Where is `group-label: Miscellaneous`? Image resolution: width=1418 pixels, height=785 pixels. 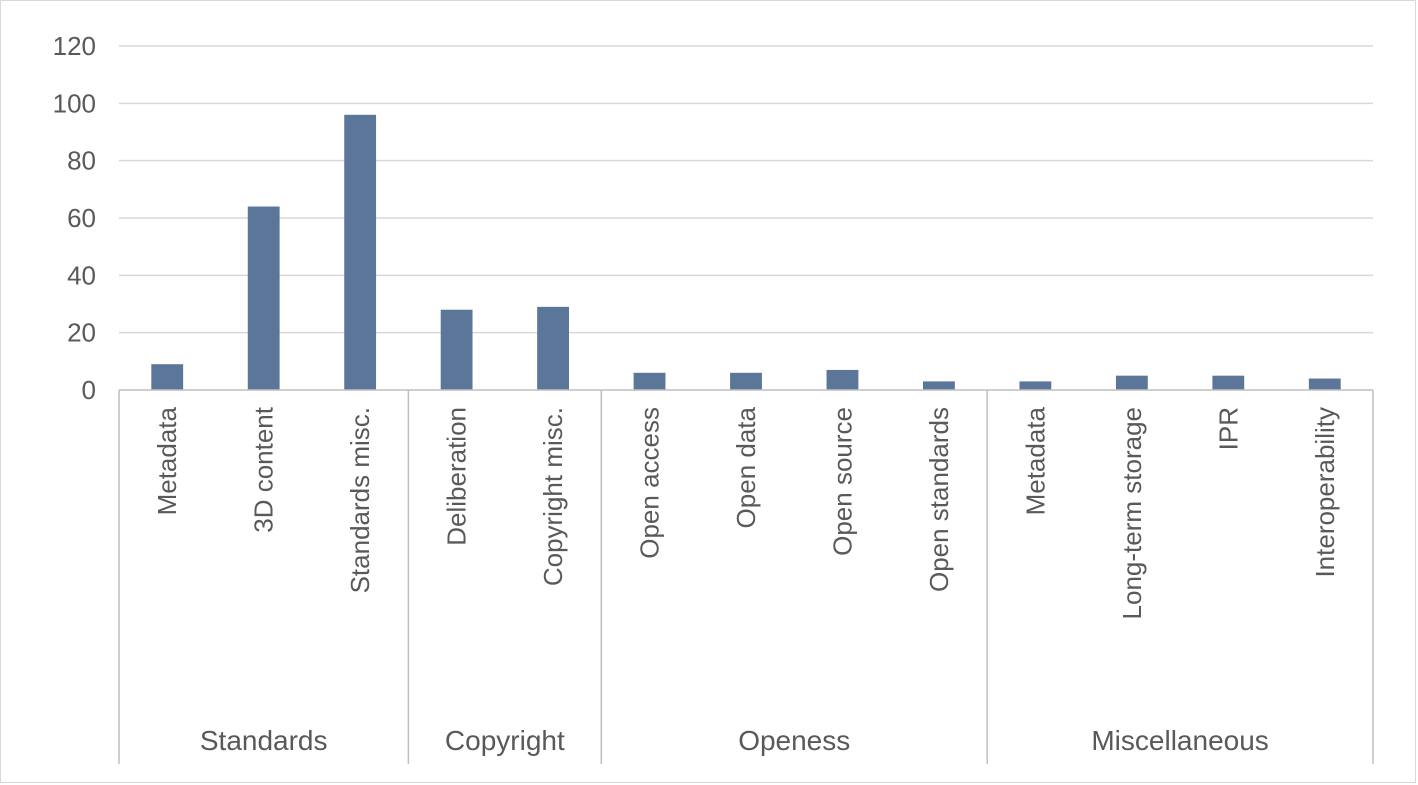 group-label: Miscellaneous is located at coordinates (1179, 740).